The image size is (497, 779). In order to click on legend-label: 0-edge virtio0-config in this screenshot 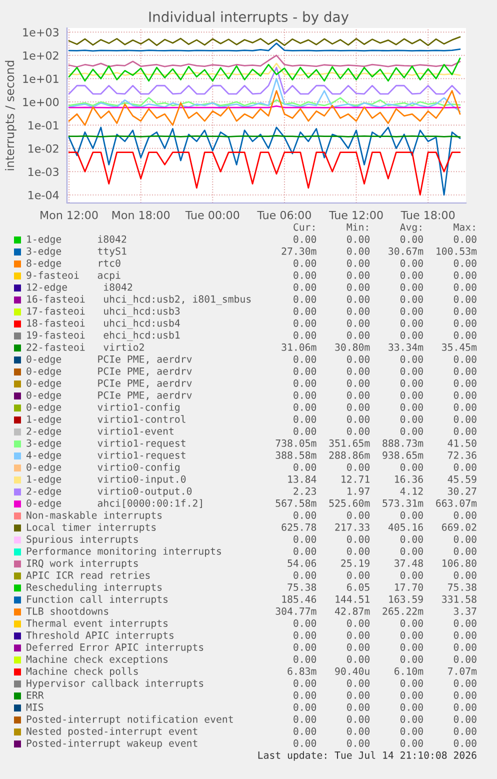, I will do `click(103, 468)`.